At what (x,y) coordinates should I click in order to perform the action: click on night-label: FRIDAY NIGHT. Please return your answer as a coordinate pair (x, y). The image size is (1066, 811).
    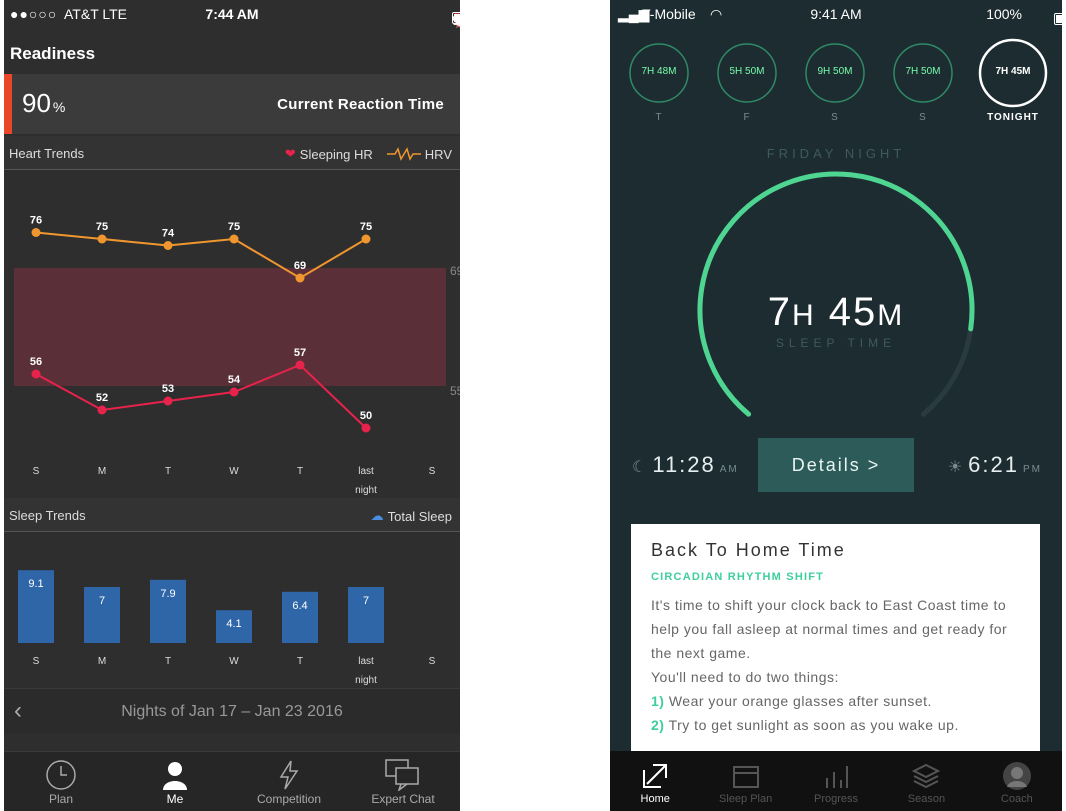
    Looking at the image, I should click on (836, 153).